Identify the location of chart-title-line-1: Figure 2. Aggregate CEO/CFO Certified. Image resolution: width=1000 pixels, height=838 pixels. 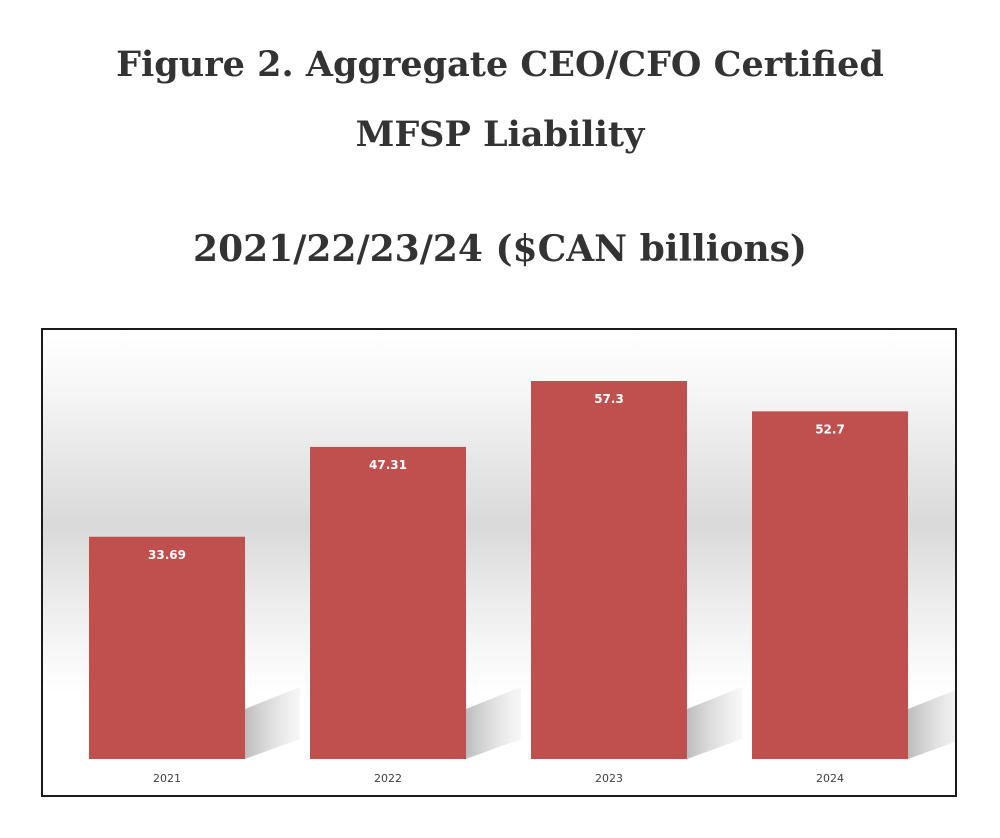
(500, 64).